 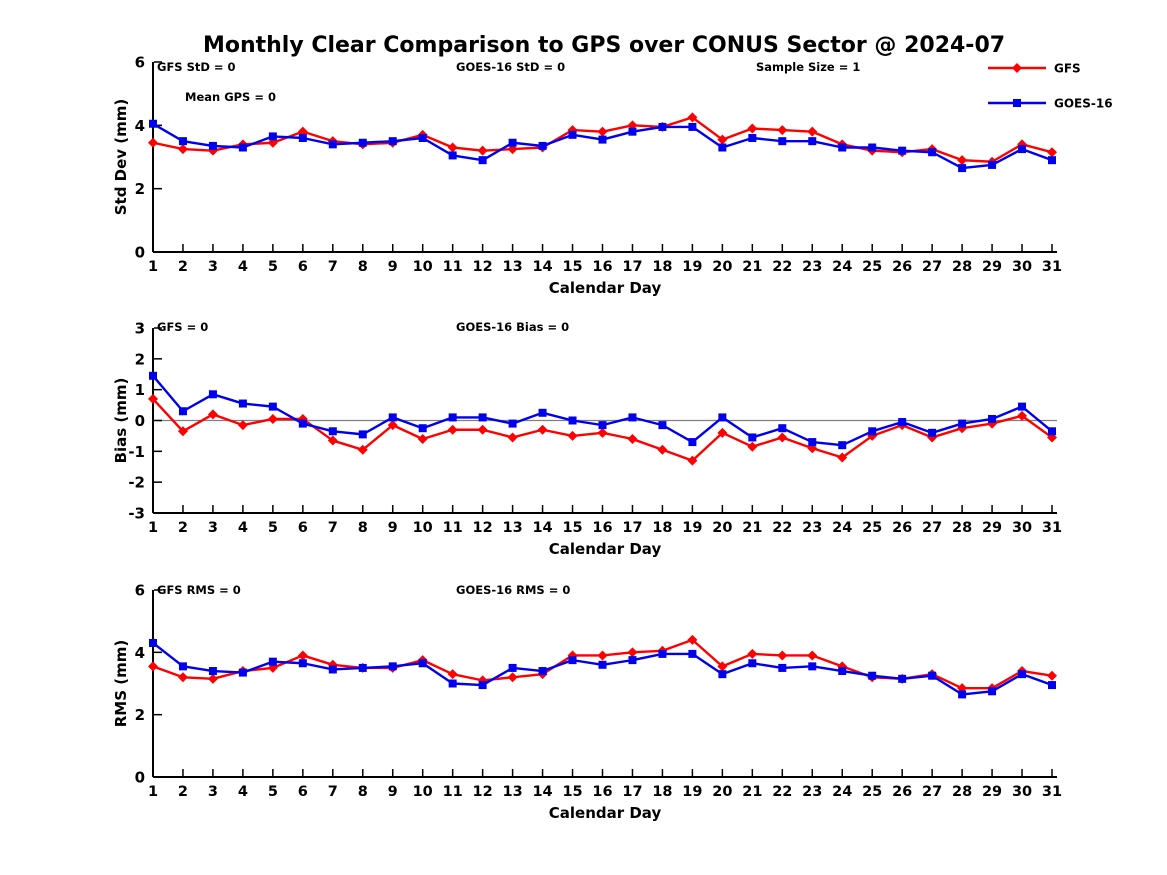 I want to click on x-tick-label: 17, so click(x=632, y=267).